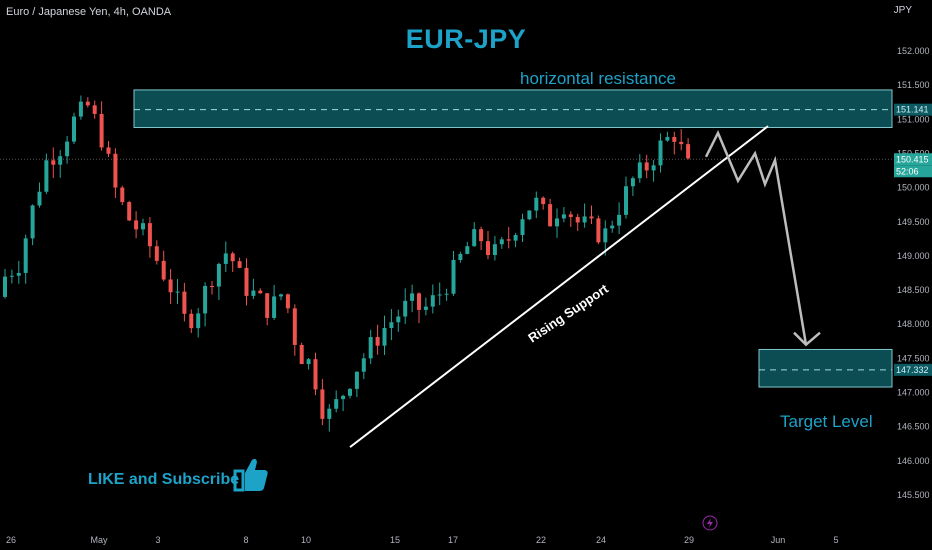 The height and width of the screenshot is (550, 932). I want to click on resistance-label: horizontal resistance, so click(598, 78).